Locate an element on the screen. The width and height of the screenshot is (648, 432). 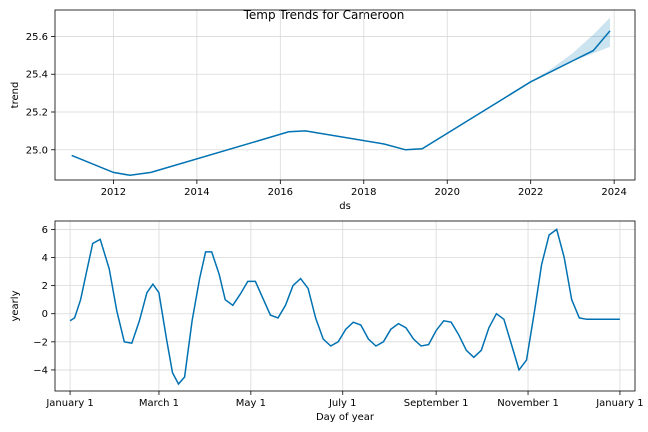
x-tick-label: 2024 is located at coordinates (613, 192).